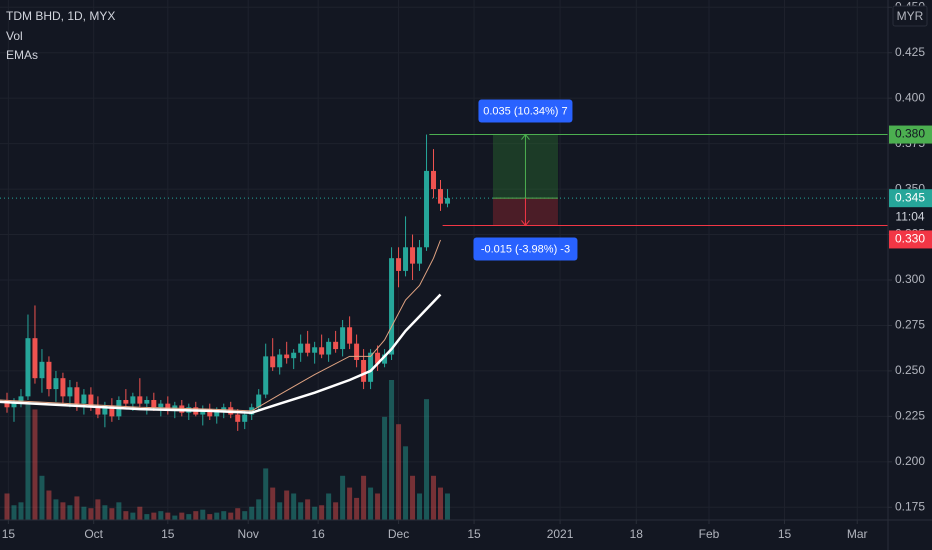 This screenshot has width=932, height=550. What do you see at coordinates (22, 55) in the screenshot?
I see `indicator-label: EMAs` at bounding box center [22, 55].